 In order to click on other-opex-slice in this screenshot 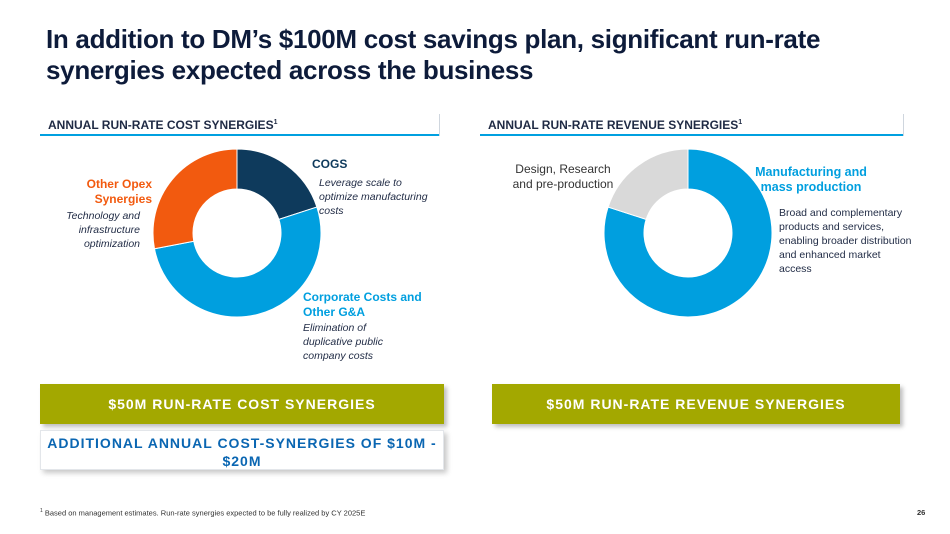, I will do `click(195, 199)`.